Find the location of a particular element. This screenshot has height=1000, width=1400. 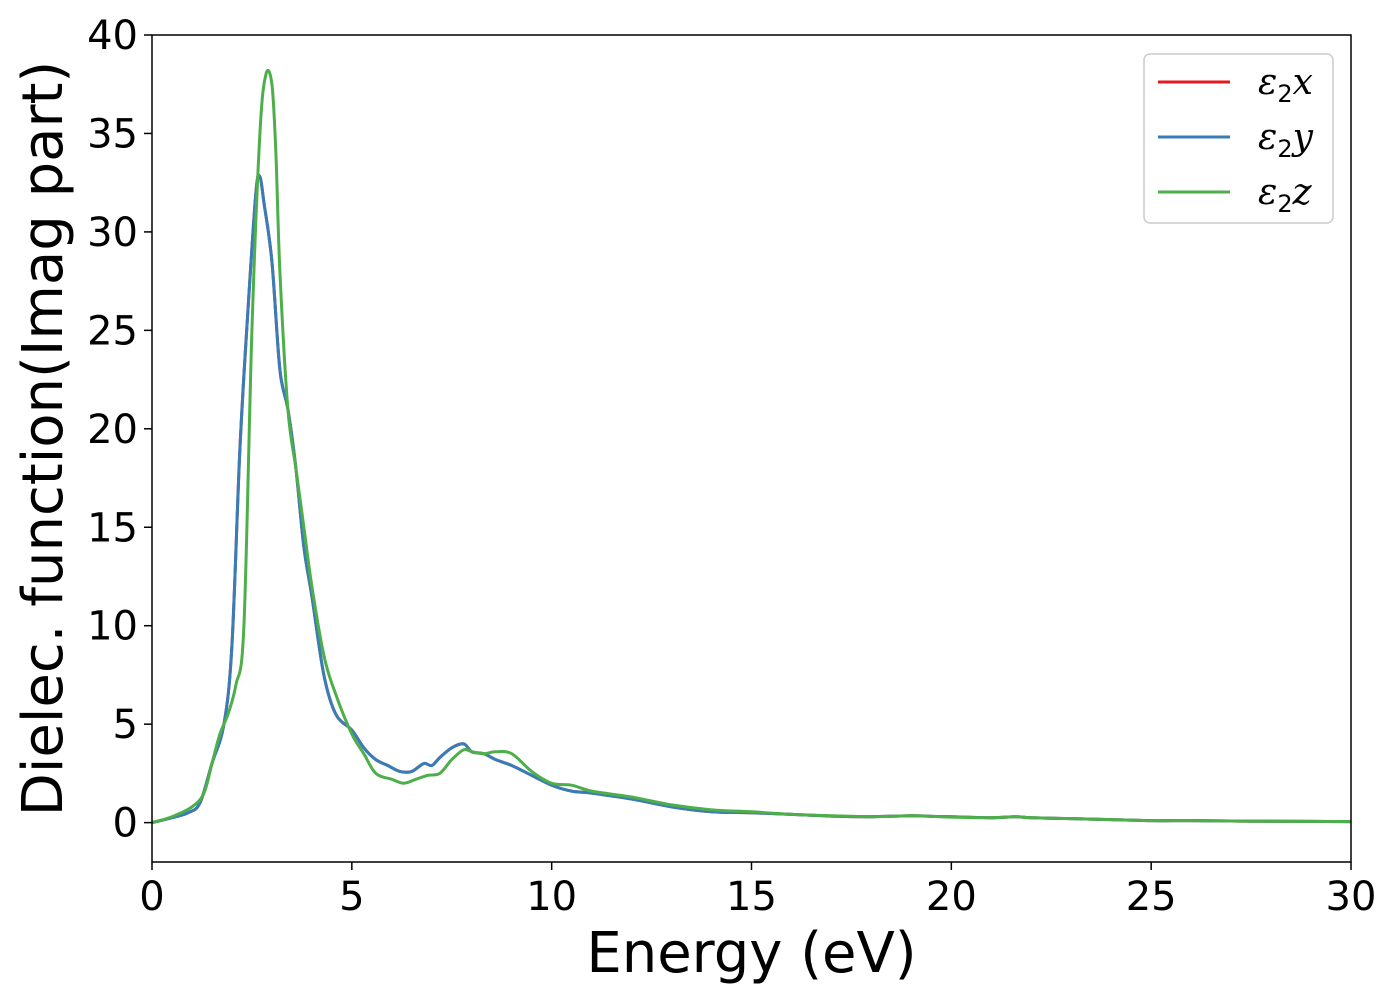

legend: ε2x ε2y ε2z is located at coordinates (1238, 138).